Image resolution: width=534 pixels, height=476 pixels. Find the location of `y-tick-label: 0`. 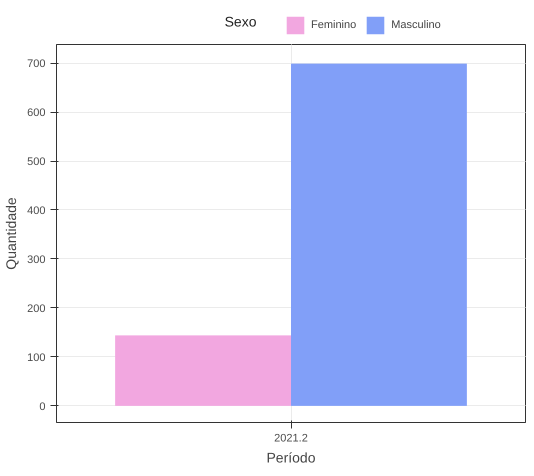

y-tick-label: 0 is located at coordinates (42, 406).